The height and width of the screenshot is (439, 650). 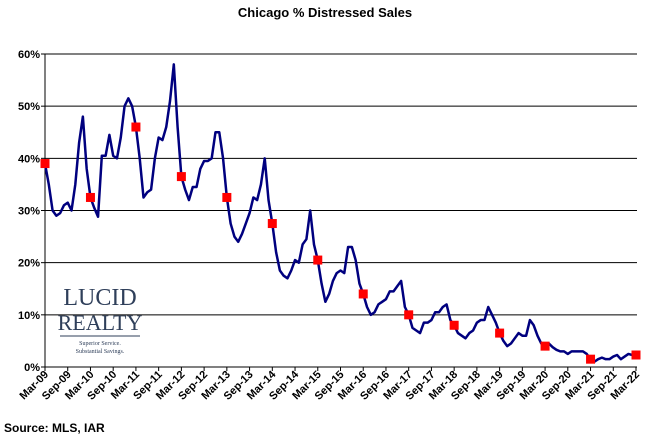 I want to click on y-tick-label: 40%, so click(x=29, y=159).